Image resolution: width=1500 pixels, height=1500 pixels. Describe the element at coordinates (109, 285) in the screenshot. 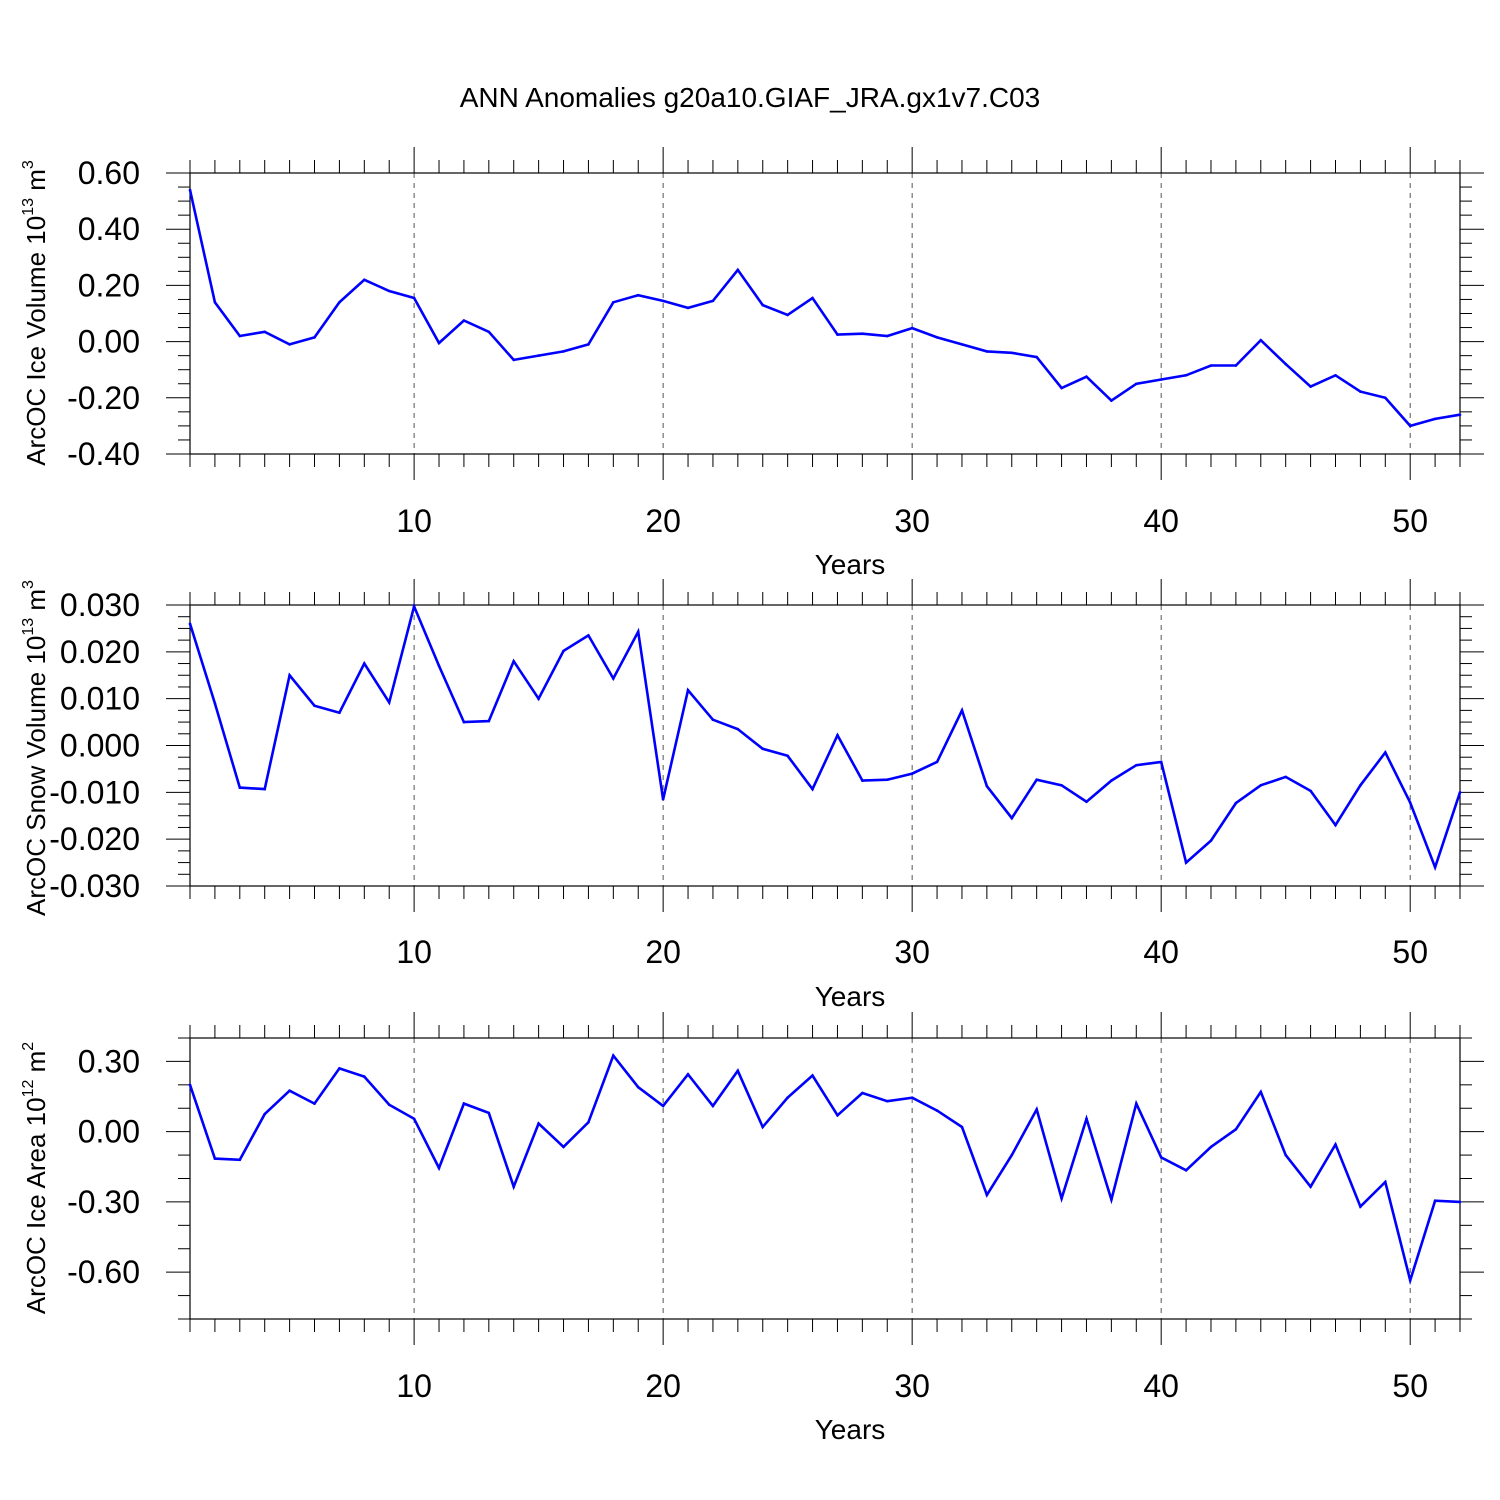

I see `y-tick-label: 0.20` at that location.